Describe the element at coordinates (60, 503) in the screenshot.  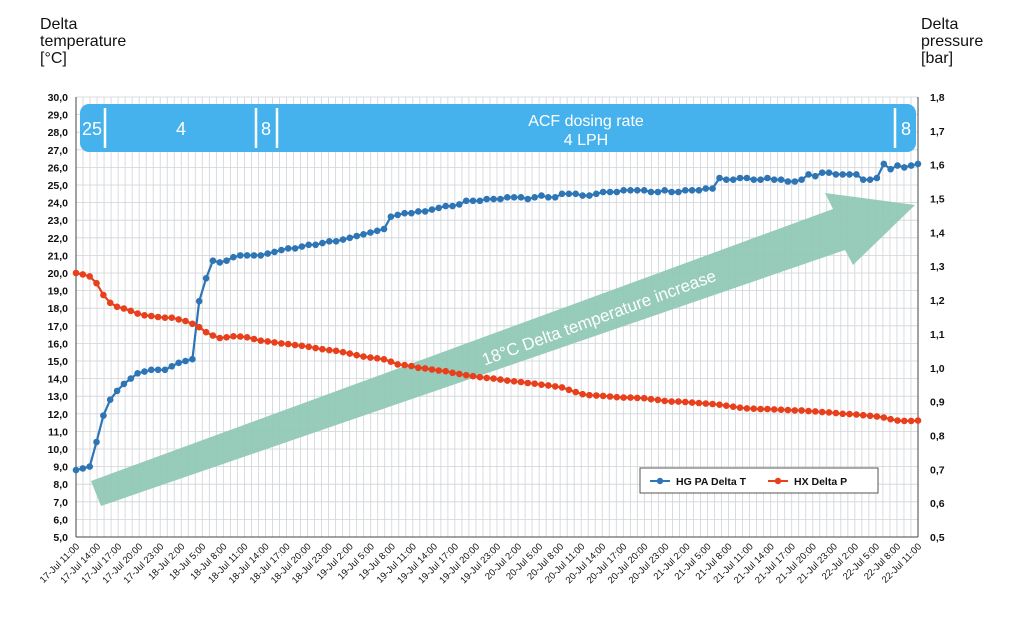
I see `y-left-tick-label: 7,0` at that location.